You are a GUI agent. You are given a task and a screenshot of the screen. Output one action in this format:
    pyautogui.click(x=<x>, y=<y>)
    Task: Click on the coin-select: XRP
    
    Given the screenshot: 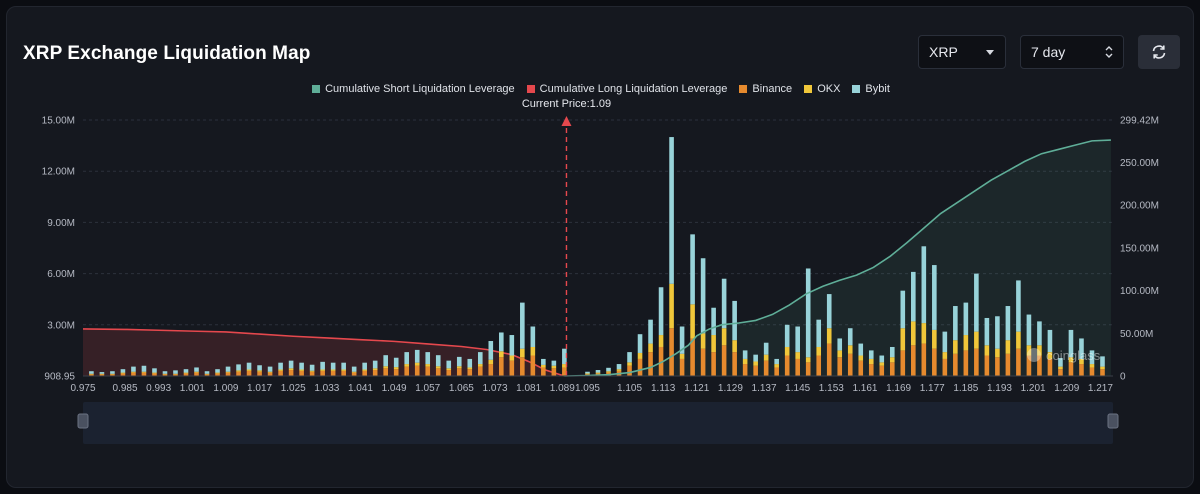 What is the action you would take?
    pyautogui.click(x=962, y=52)
    